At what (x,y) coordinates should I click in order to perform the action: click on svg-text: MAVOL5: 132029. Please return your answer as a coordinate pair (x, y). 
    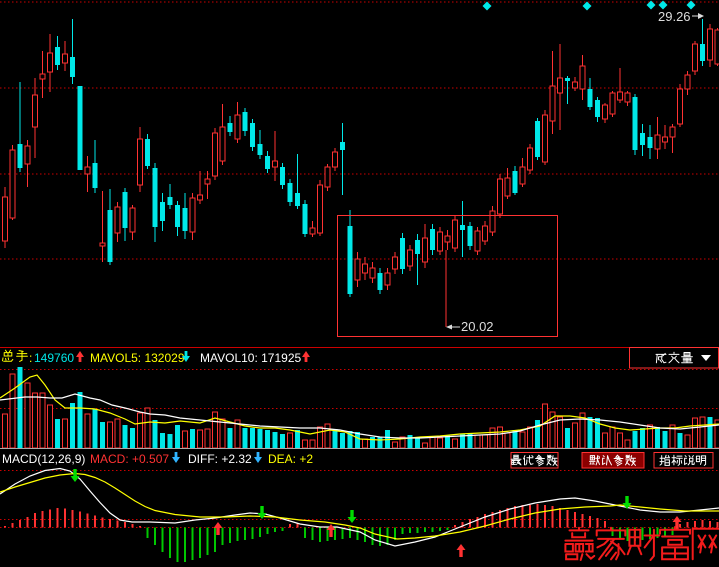
    Looking at the image, I should click on (137, 358).